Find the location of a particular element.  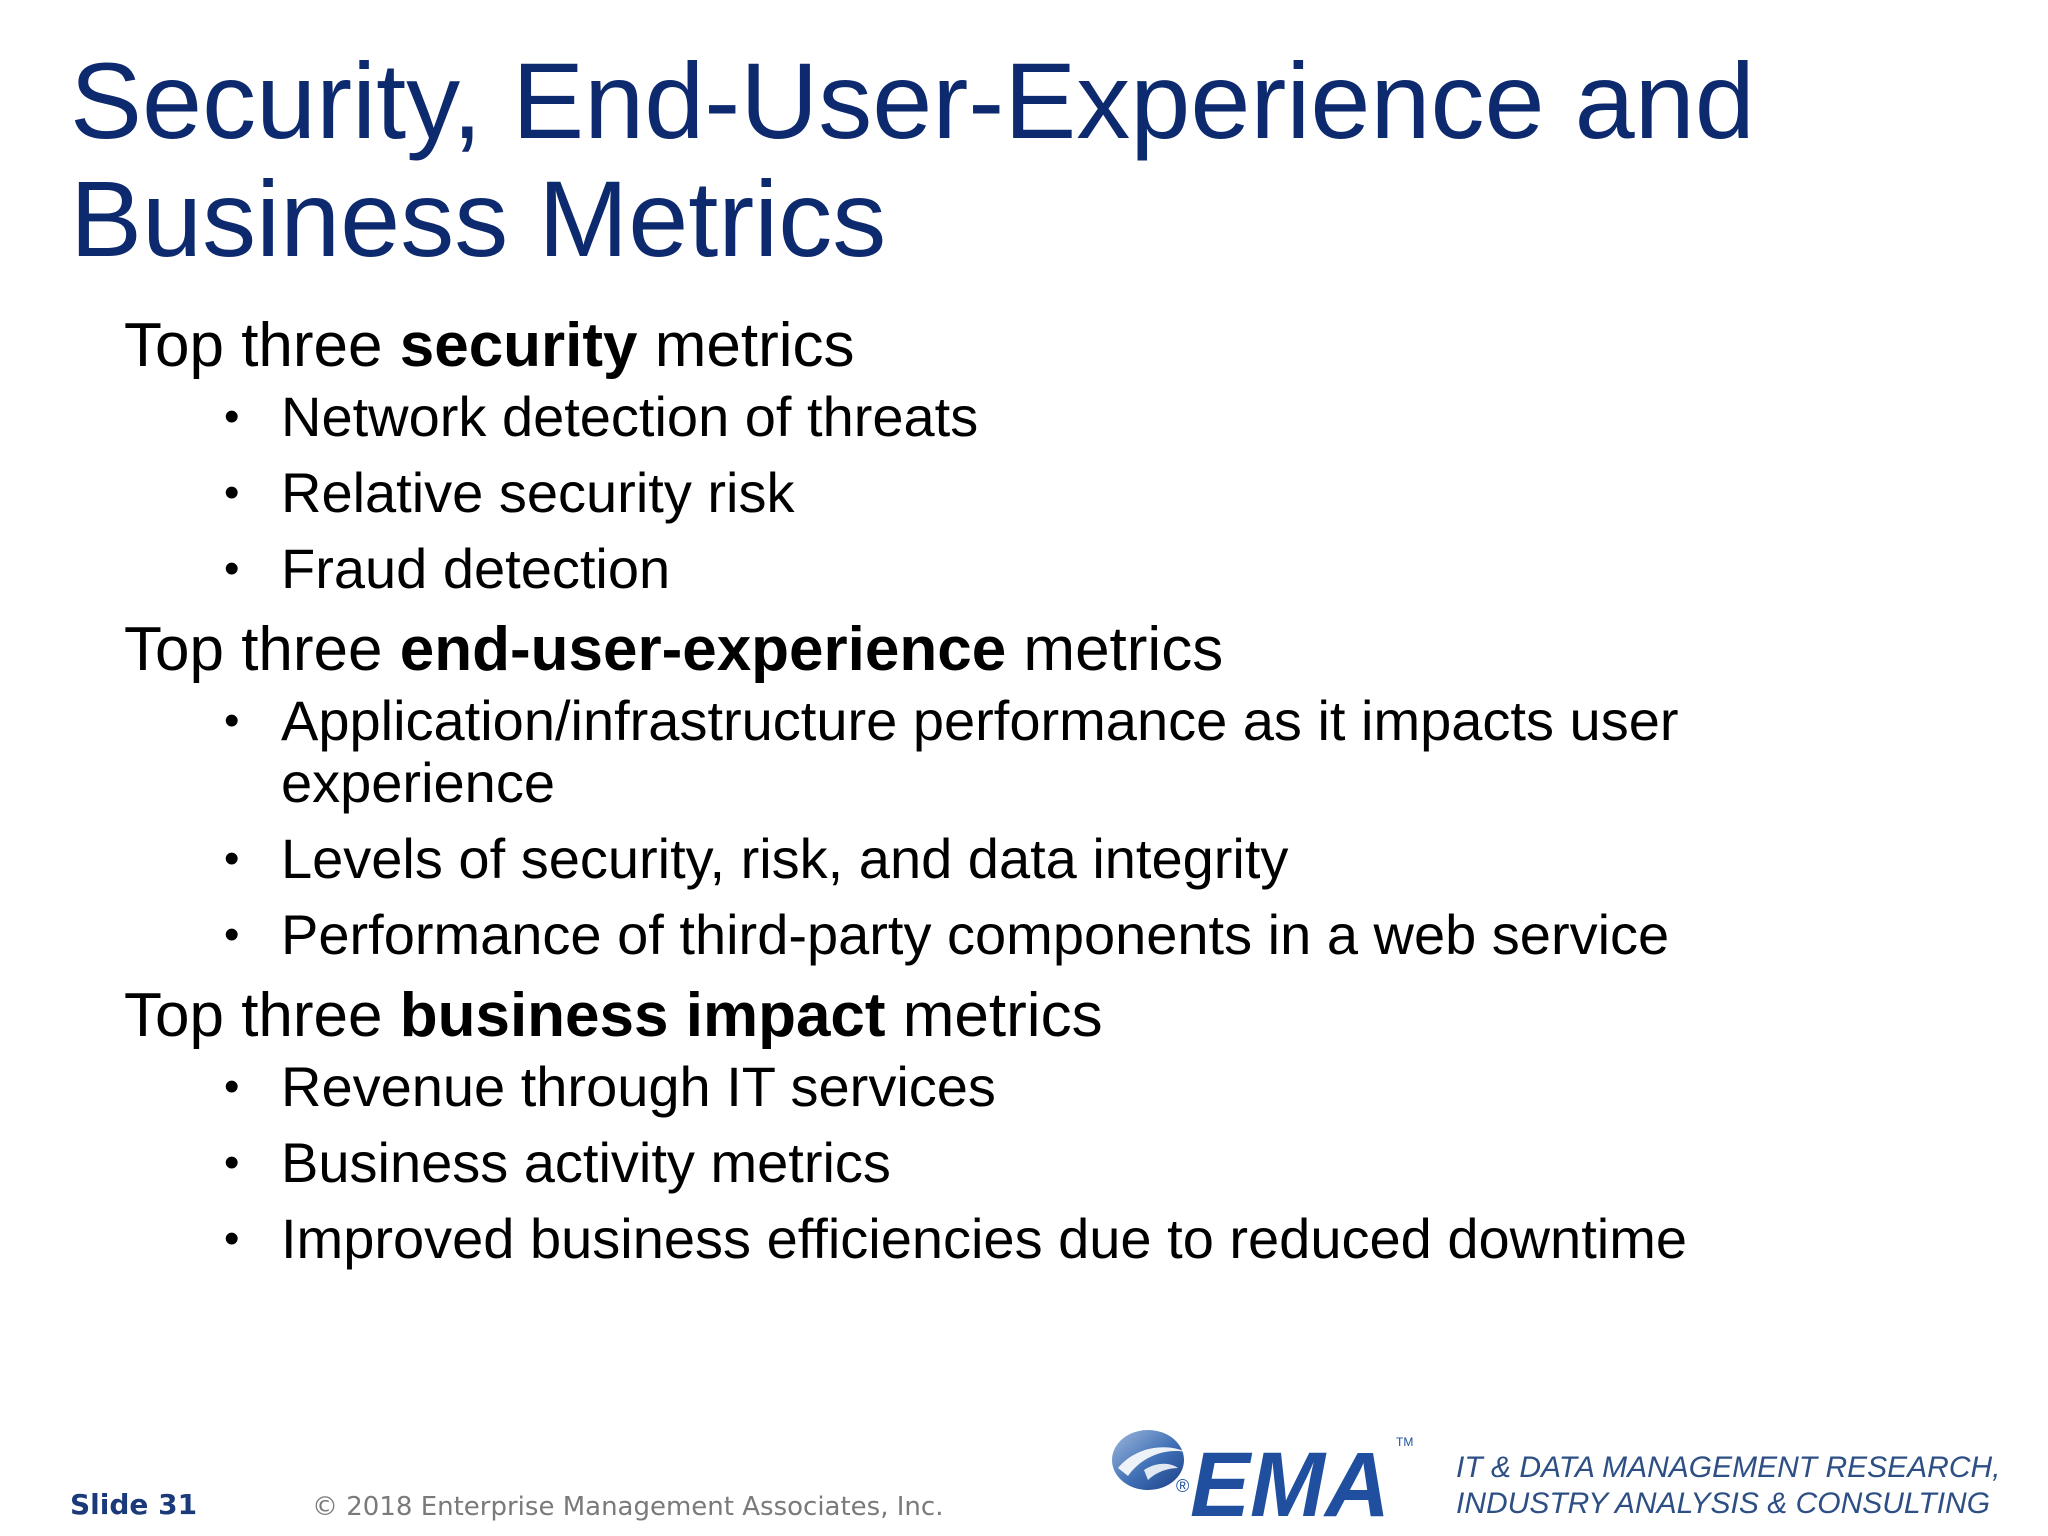

section-heading: Top three business impact metrics is located at coordinates (1054, 1016).